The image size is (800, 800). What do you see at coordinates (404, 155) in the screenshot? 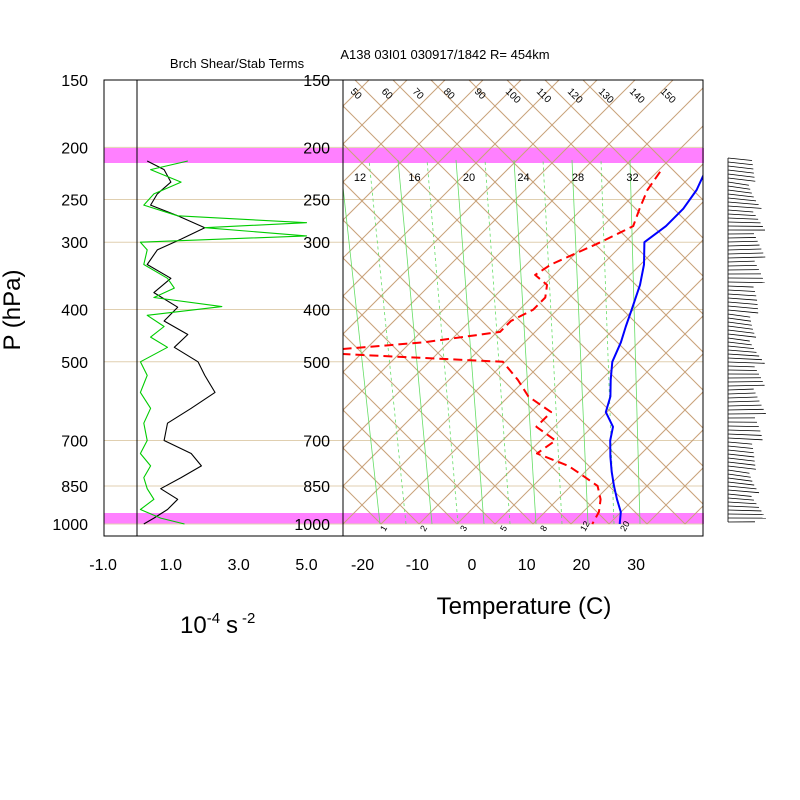
I see `highlight-band-top` at bounding box center [404, 155].